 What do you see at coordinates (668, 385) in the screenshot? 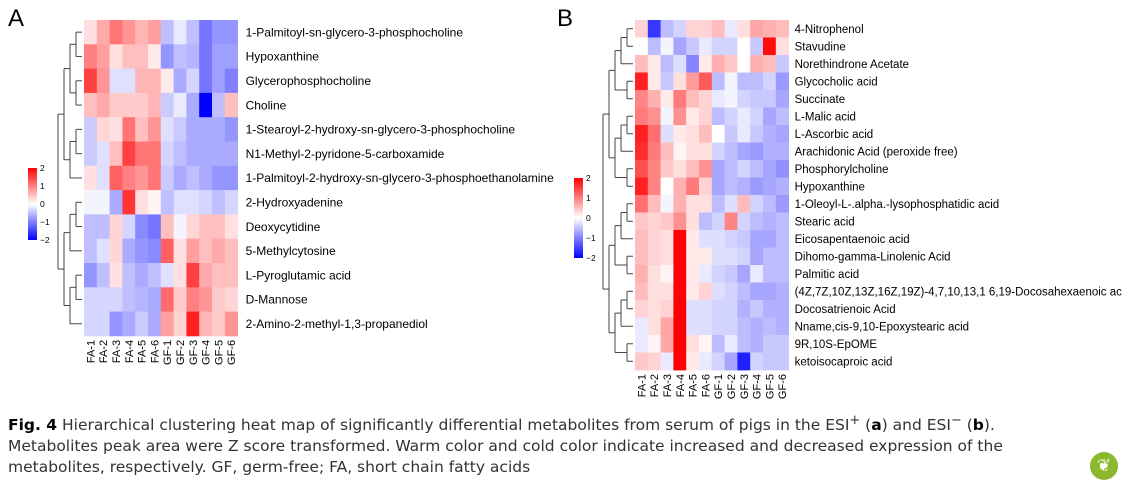
I see `column-label: FA-3` at bounding box center [668, 385].